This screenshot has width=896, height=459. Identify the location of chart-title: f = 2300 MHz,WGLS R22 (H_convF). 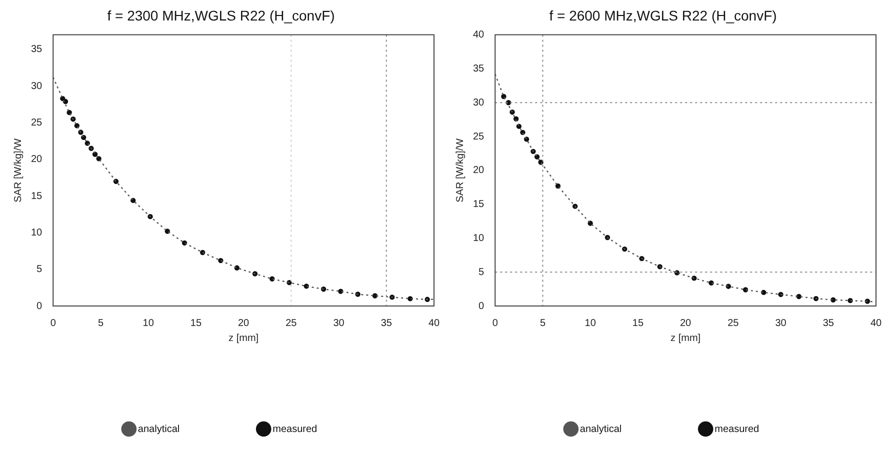
(221, 15).